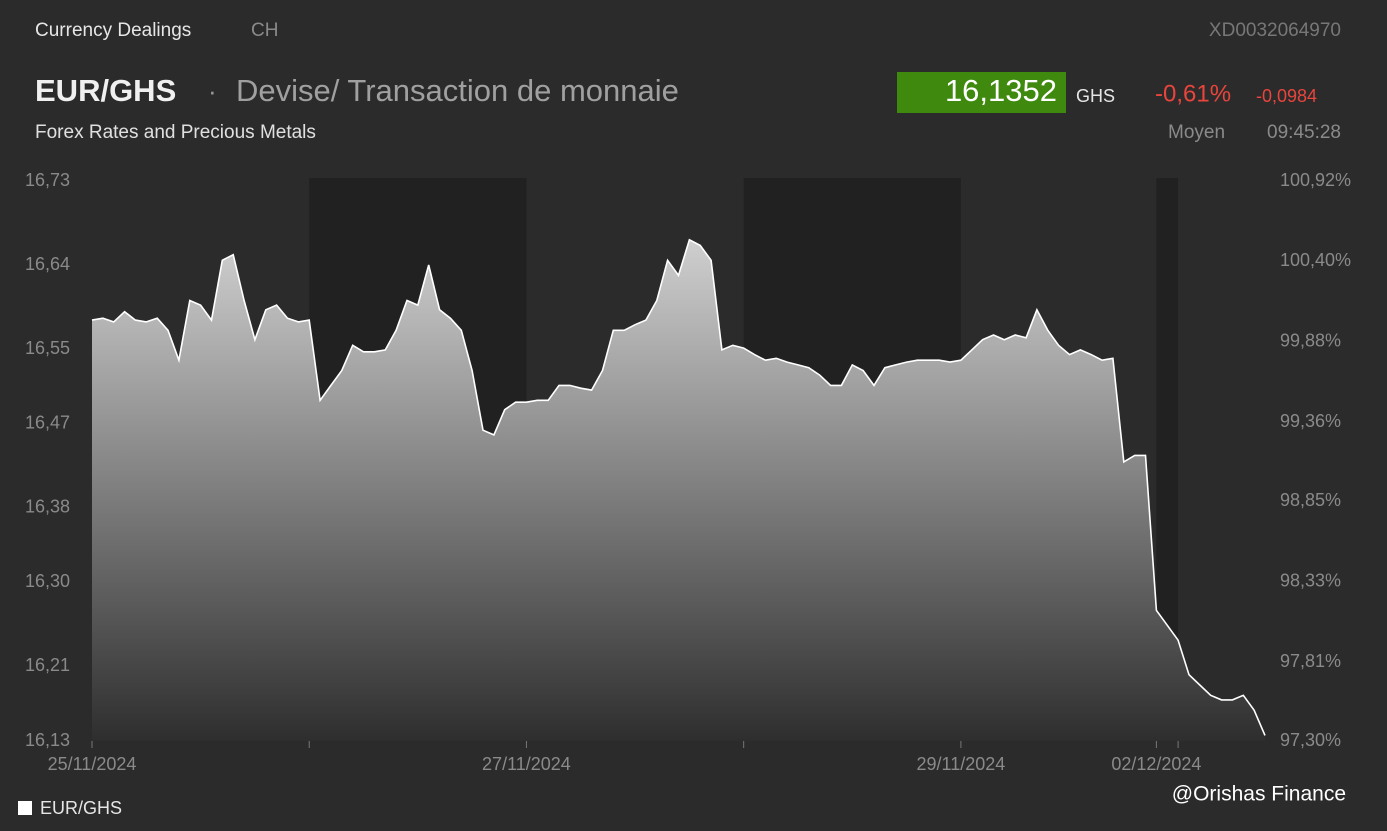  I want to click on y2-tick-label: 98,33%, so click(1310, 580).